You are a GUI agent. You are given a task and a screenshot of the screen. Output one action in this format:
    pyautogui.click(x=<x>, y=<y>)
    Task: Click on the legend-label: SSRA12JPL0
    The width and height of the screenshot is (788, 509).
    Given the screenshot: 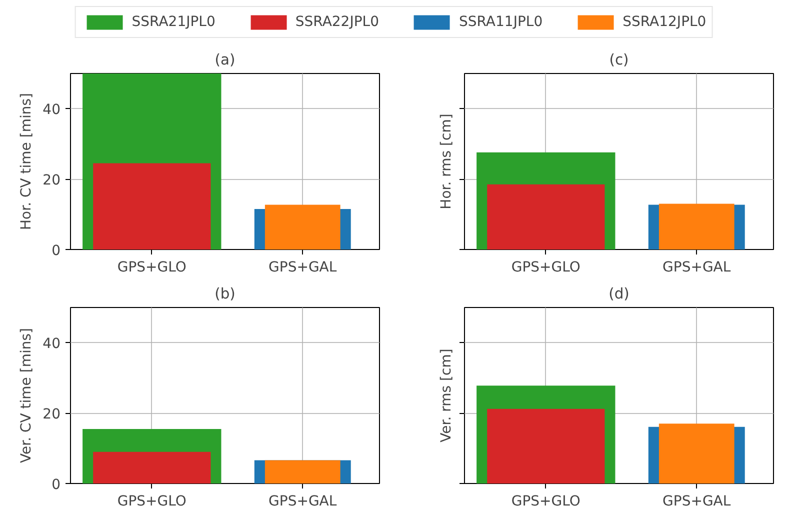 What is the action you would take?
    pyautogui.click(x=664, y=22)
    